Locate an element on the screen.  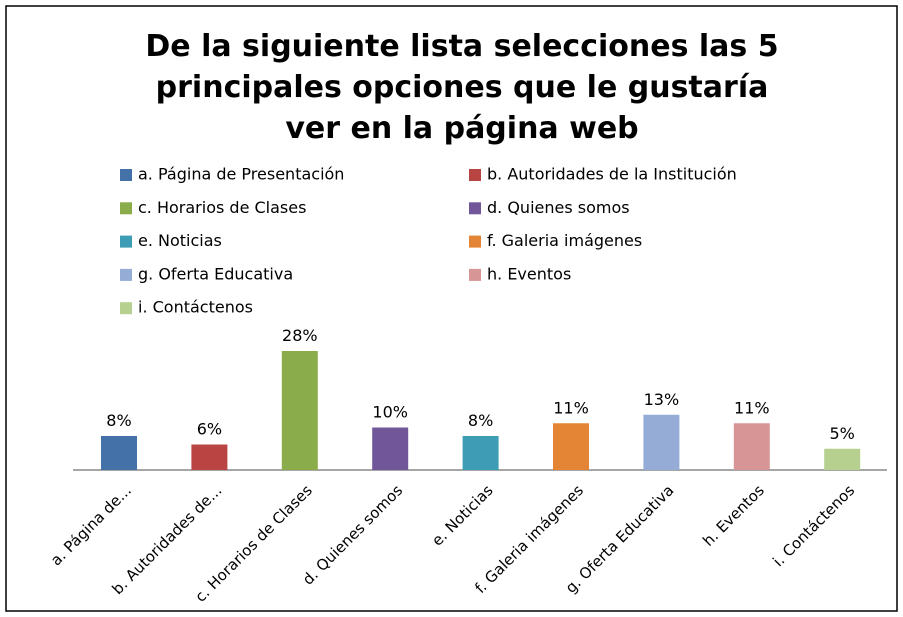
value-label: 5% is located at coordinates (842, 433).